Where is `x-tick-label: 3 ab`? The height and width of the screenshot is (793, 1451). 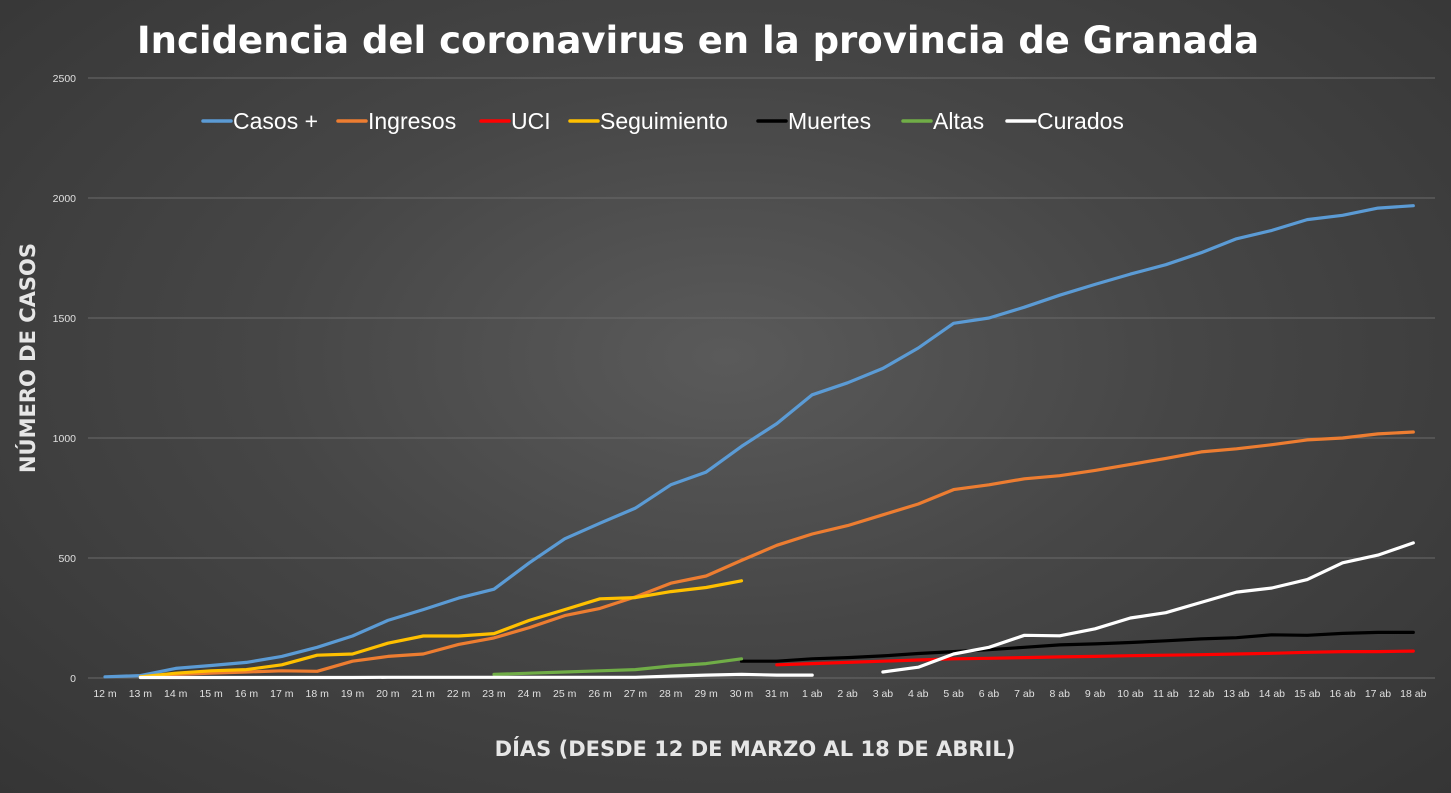
x-tick-label: 3 ab is located at coordinates (883, 694).